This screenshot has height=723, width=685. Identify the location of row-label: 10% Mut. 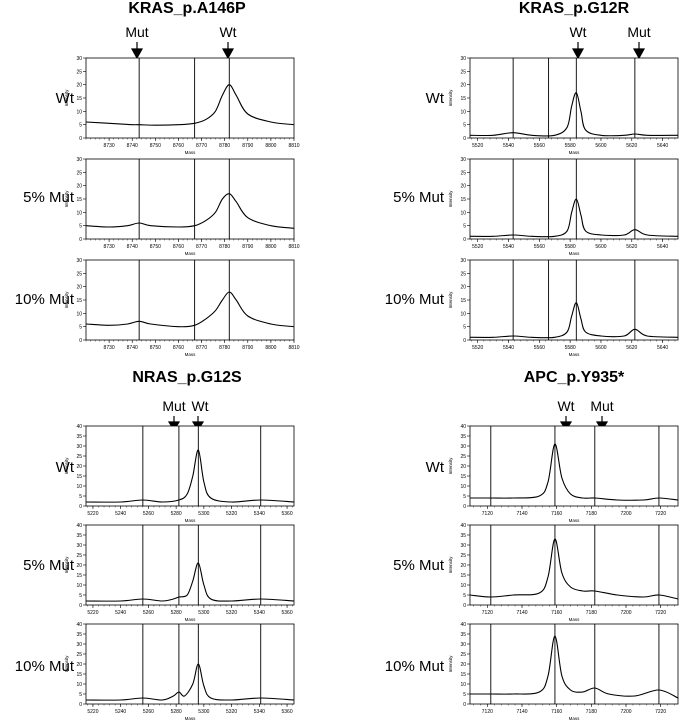
(414, 299).